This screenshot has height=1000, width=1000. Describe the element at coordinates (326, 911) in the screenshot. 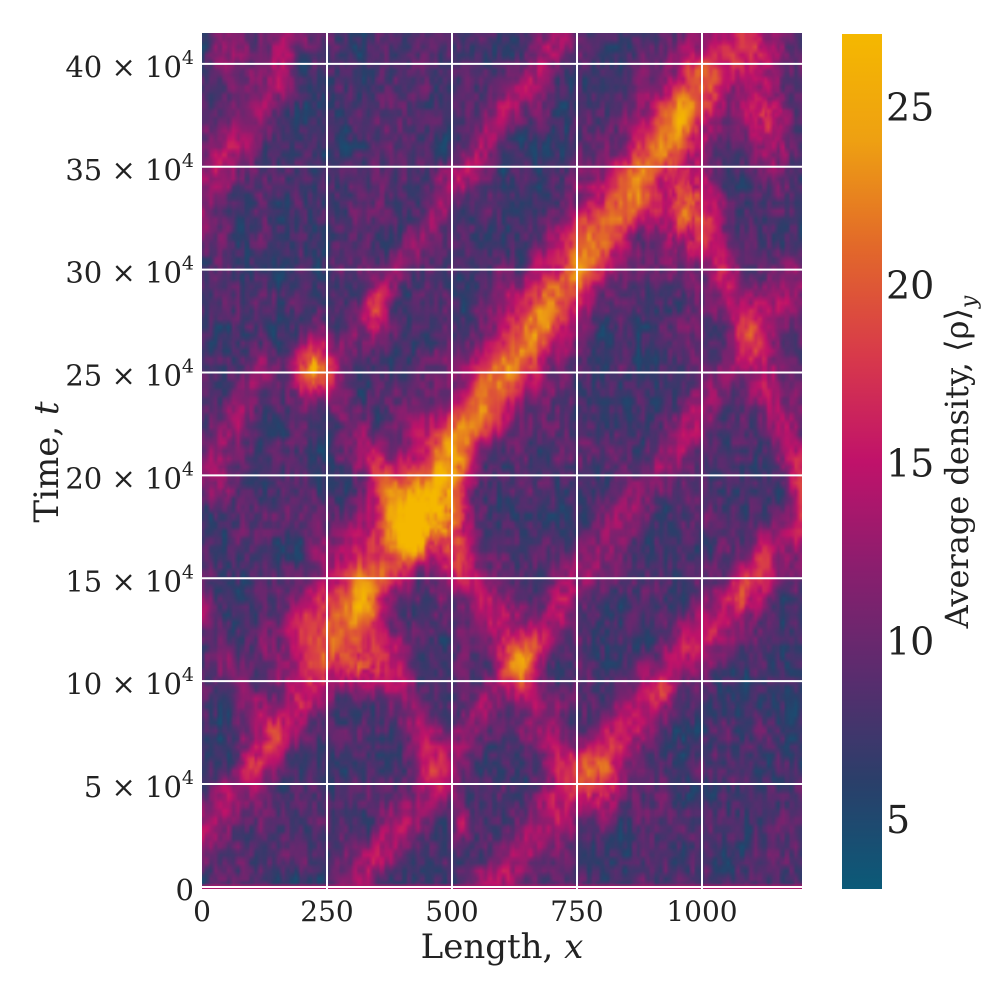

I see `x-tick-label: 250` at that location.